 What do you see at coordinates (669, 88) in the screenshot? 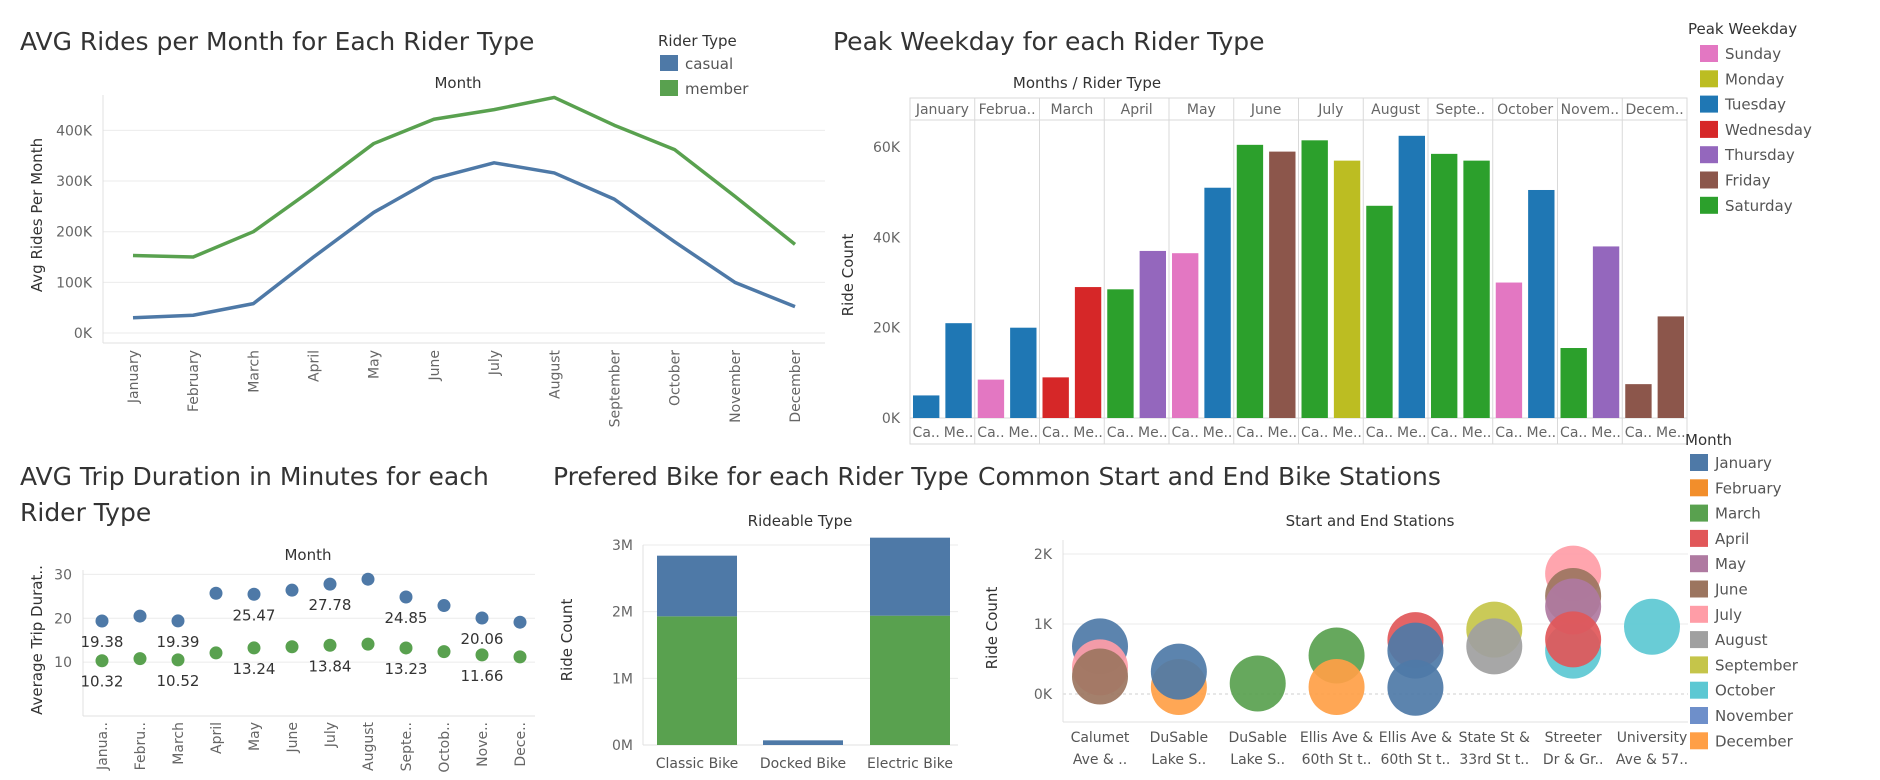
I see `member-swatch` at bounding box center [669, 88].